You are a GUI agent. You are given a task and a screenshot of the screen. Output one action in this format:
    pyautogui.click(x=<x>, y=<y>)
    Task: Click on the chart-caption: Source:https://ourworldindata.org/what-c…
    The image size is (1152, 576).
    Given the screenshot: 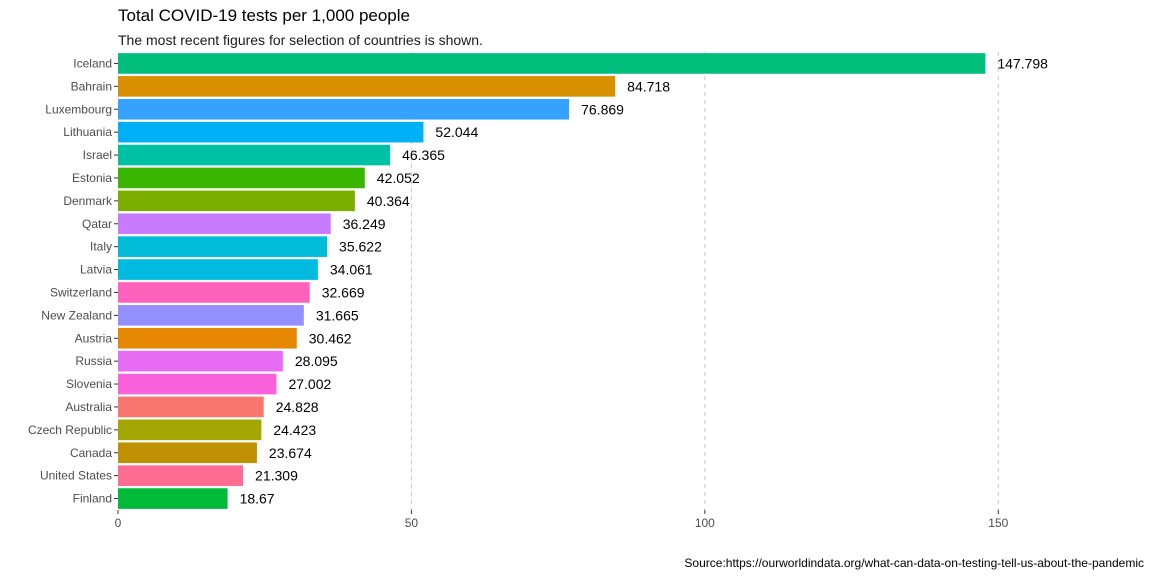 What is the action you would take?
    pyautogui.click(x=914, y=563)
    